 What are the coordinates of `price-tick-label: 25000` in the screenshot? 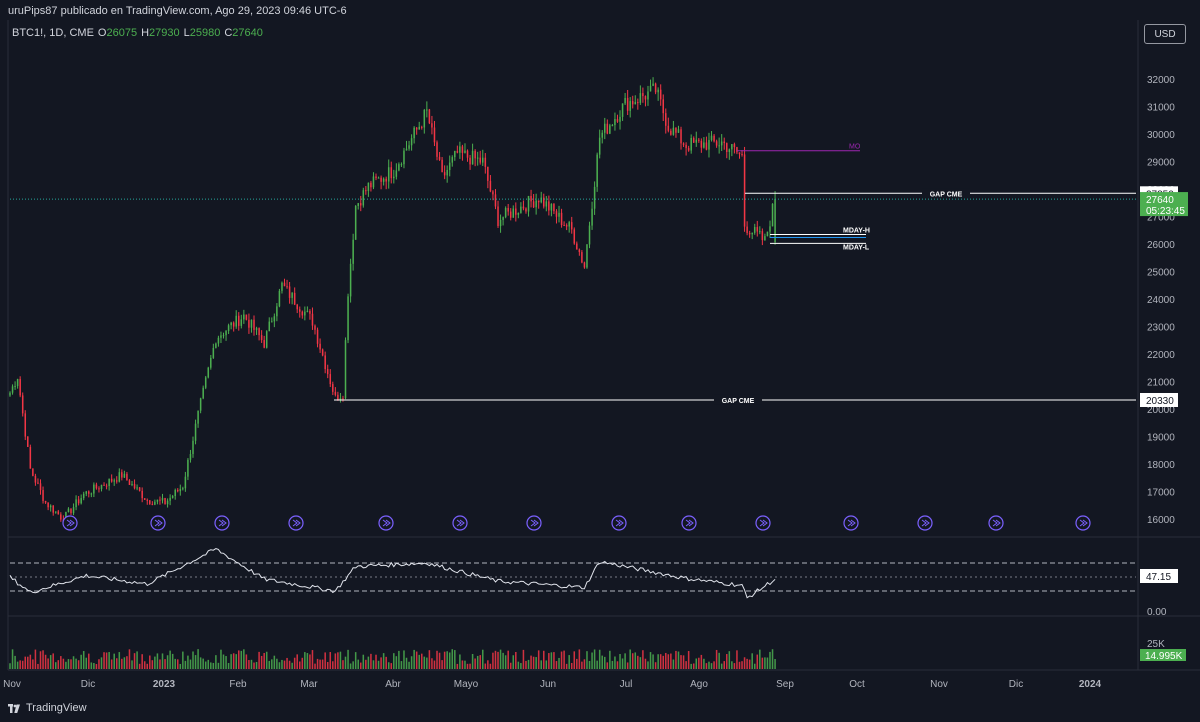 It's located at (1161, 273).